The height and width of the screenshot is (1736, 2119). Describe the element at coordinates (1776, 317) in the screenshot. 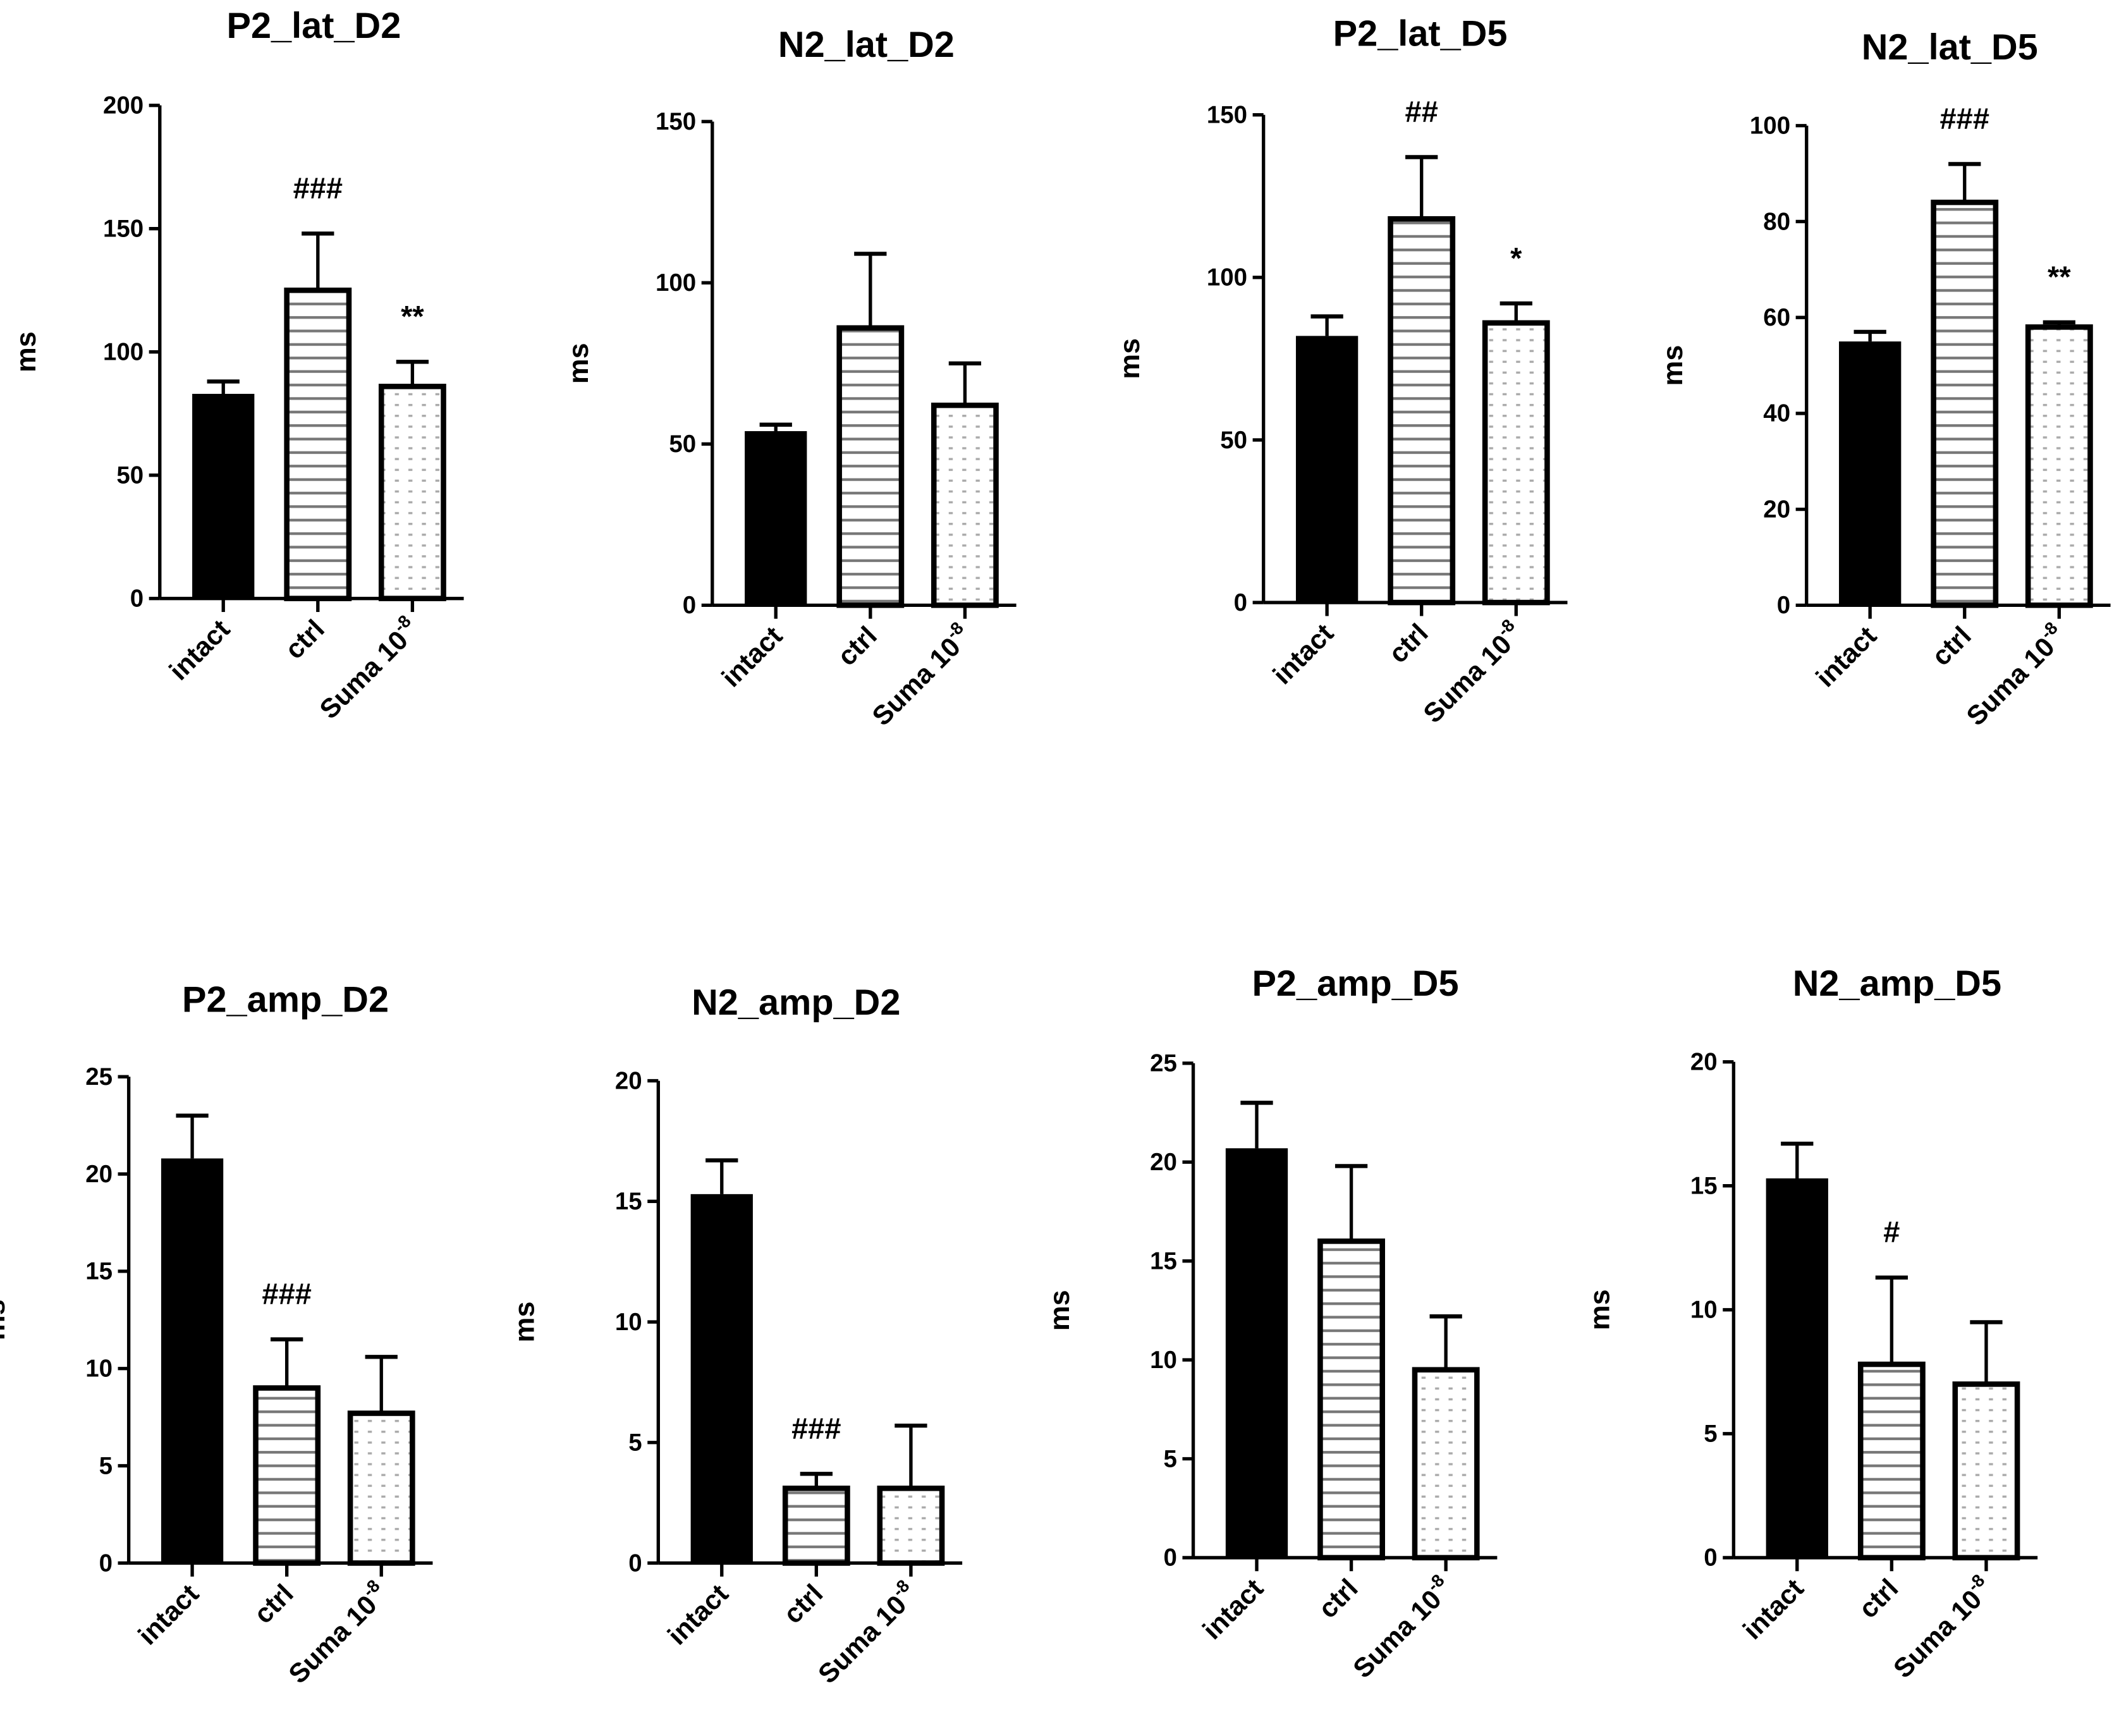

I see `y-tick-label: 60` at that location.